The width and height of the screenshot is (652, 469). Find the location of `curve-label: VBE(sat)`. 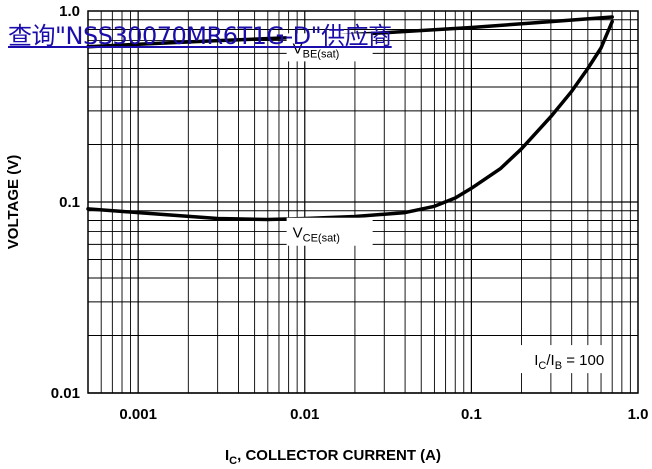

curve-label: VBE(sat) is located at coordinates (316, 50).